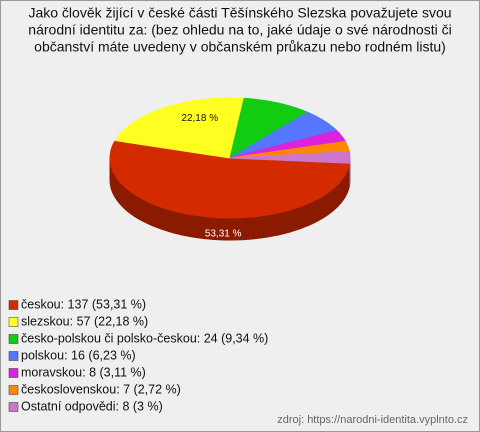  Describe the element at coordinates (92, 406) in the screenshot. I see `legend-label: Ostatní odpovědi: 8 (3 %)` at that location.